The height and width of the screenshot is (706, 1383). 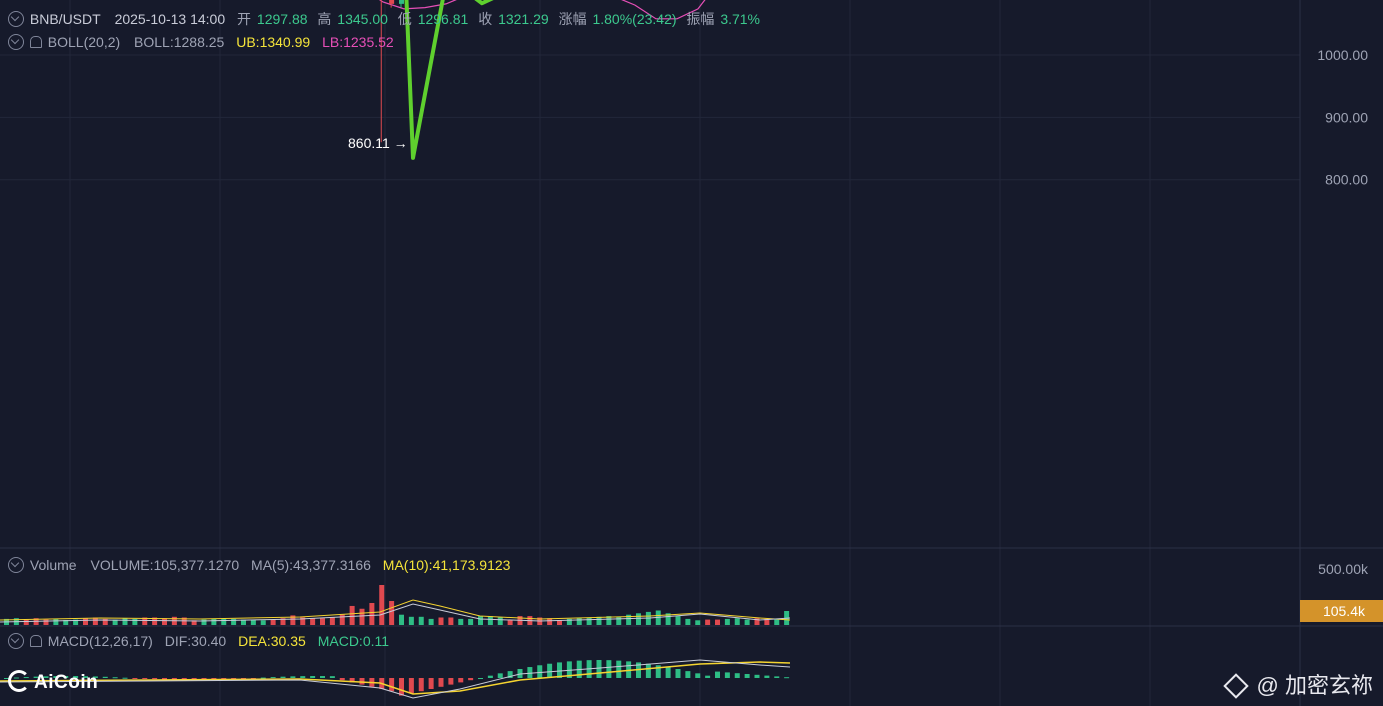 What do you see at coordinates (572, 19) in the screenshot?
I see `change-label: 涨幅` at bounding box center [572, 19].